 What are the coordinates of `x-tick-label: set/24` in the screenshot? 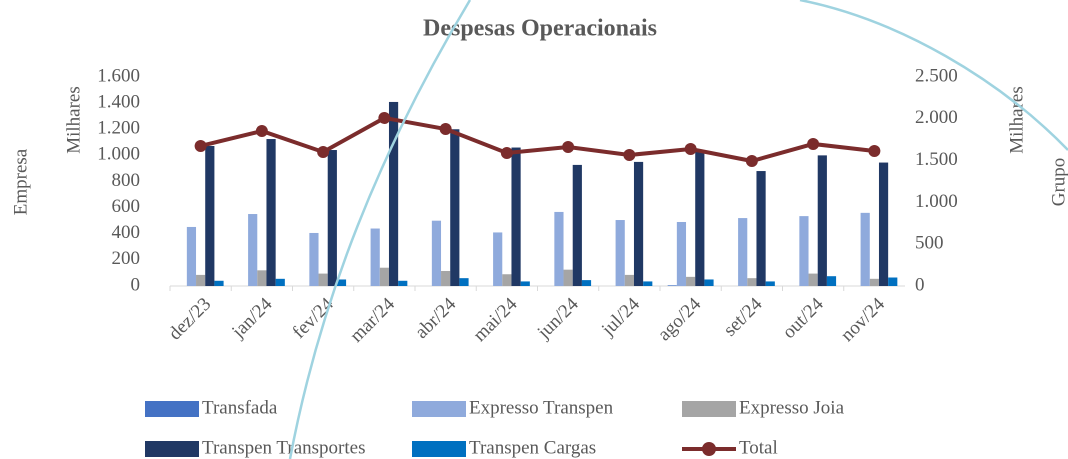 It's located at (743, 316).